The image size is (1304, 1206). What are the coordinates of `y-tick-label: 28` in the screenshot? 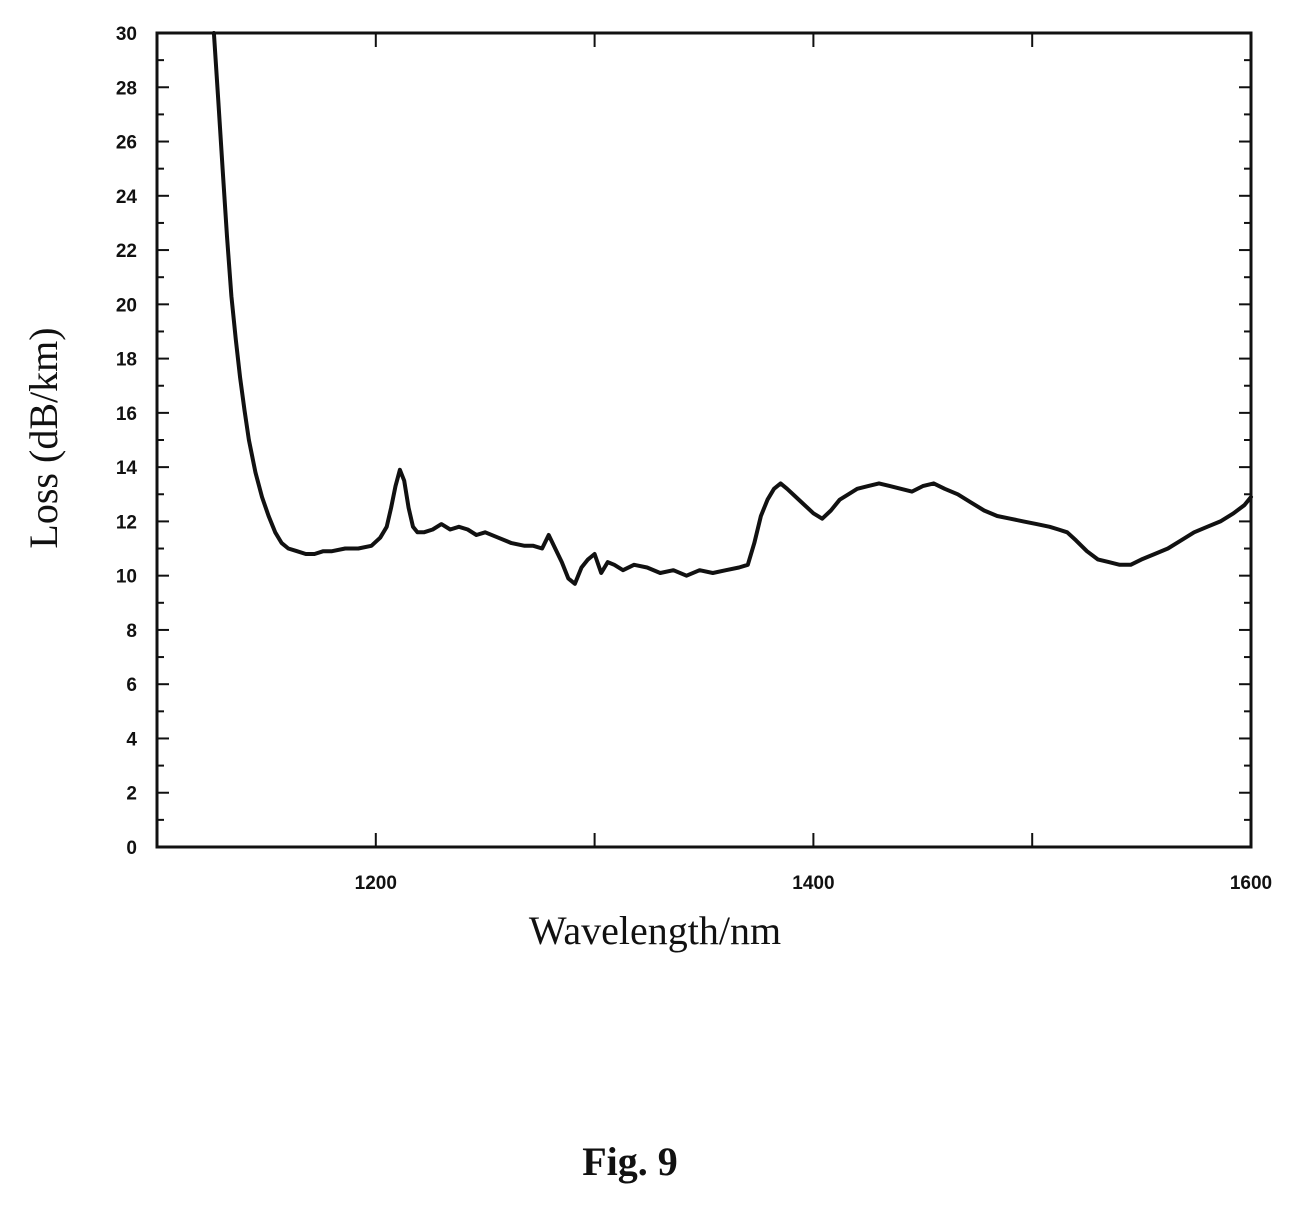 It's located at (126, 88).